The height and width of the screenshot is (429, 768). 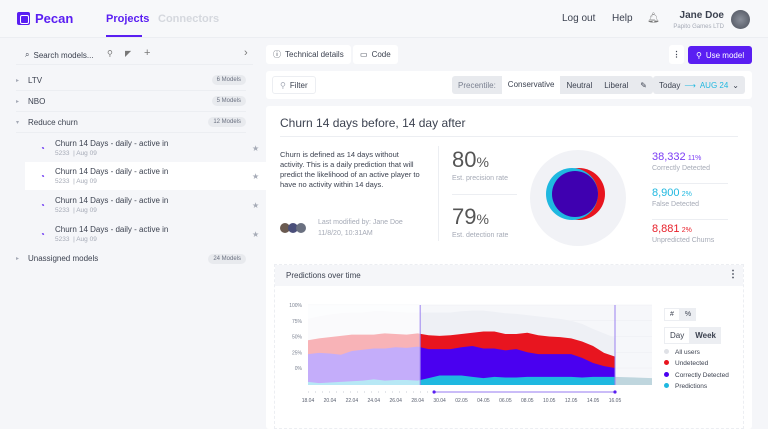 I want to click on filter-button: ⚲ Filter, so click(x=294, y=85).